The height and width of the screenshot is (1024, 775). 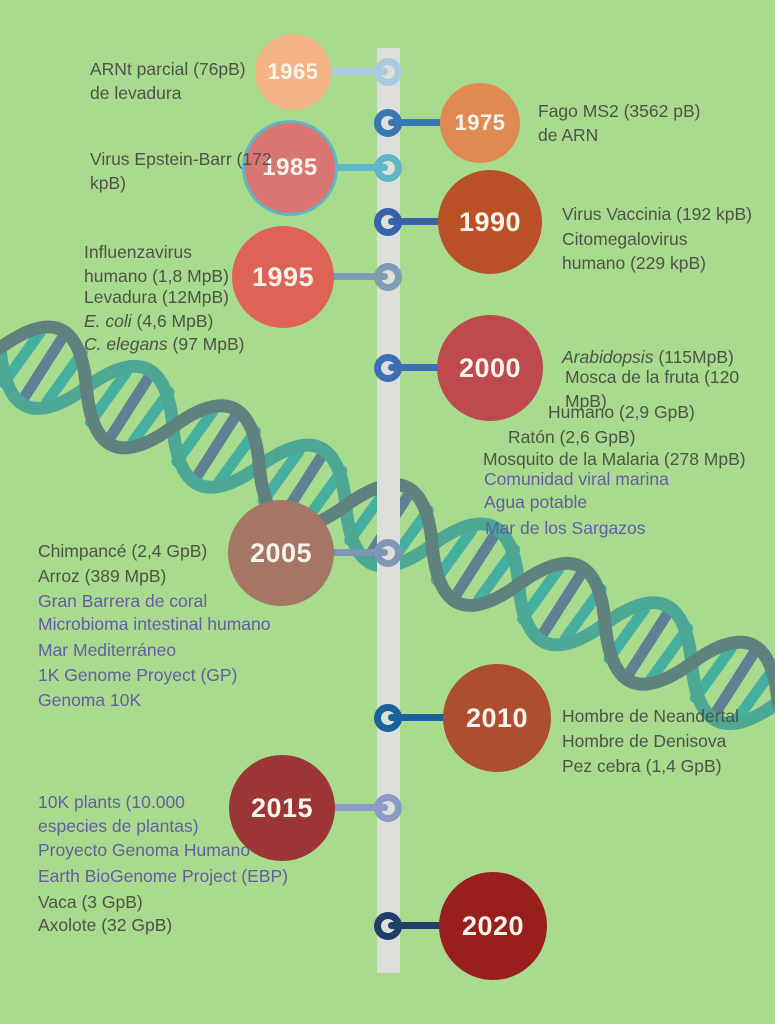 I want to click on timeline-node-1975, so click(x=388, y=123).